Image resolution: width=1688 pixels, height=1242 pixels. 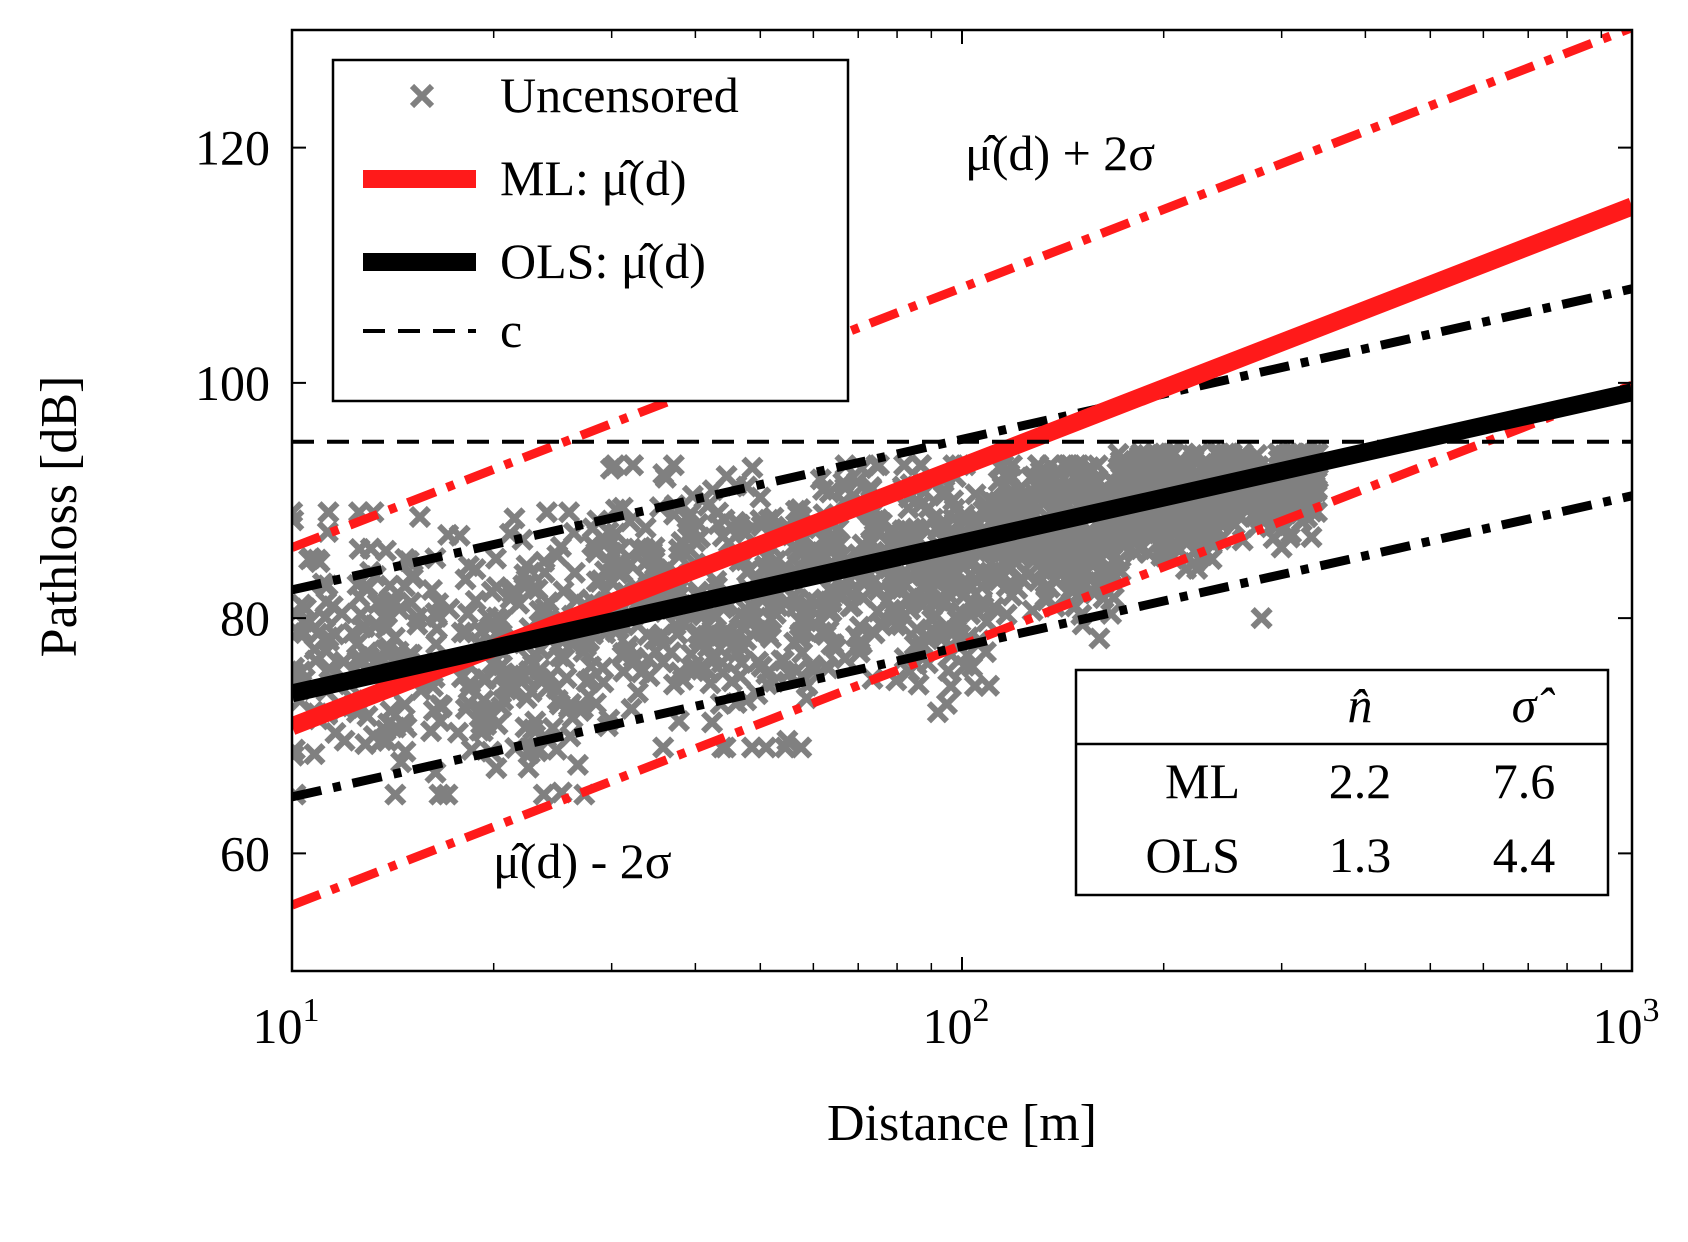 What do you see at coordinates (956, 1023) in the screenshot?
I see `x-tick-label: 10²` at bounding box center [956, 1023].